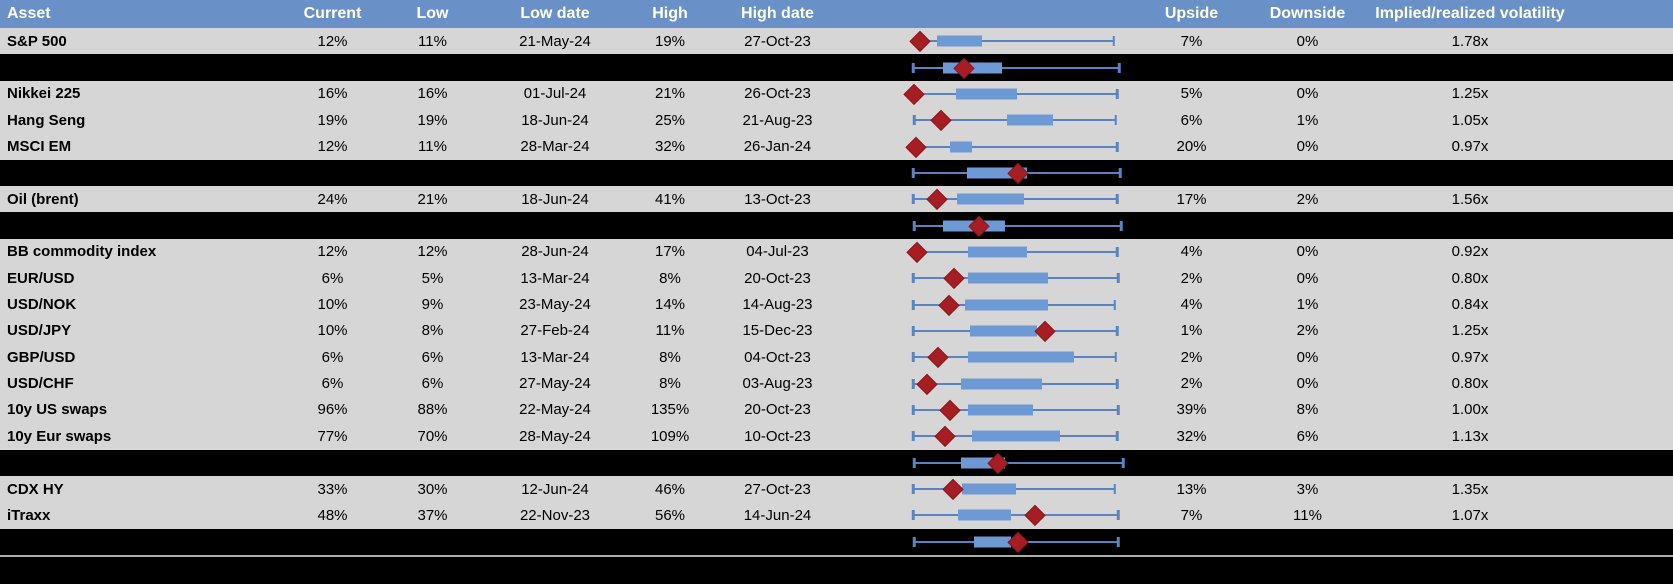 Image resolution: width=1673 pixels, height=584 pixels. I want to click on asset-cell: USD/CHF, so click(40, 384).